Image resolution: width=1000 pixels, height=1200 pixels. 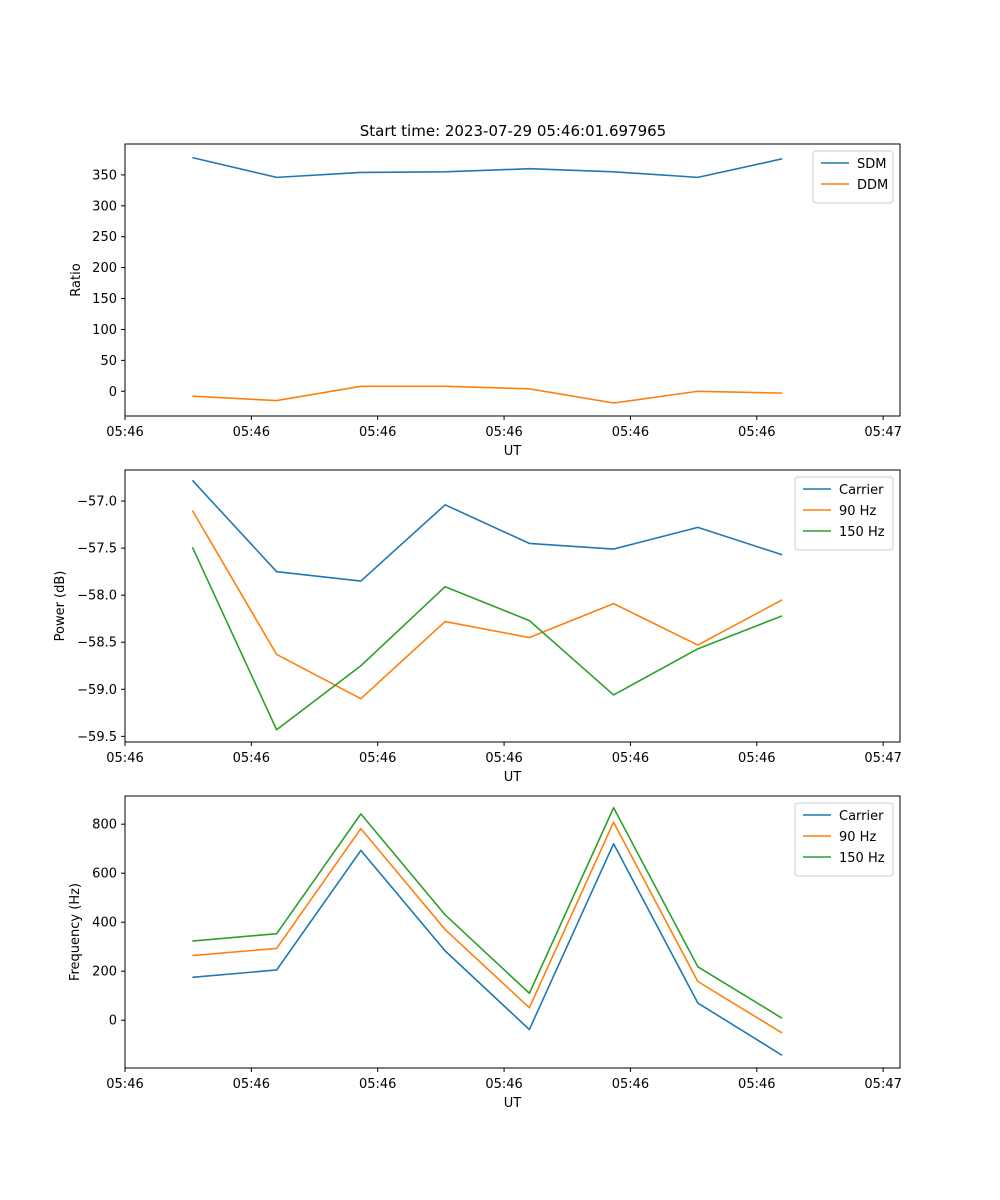 I want to click on ratio-series-ddm-line, so click(x=487, y=394).